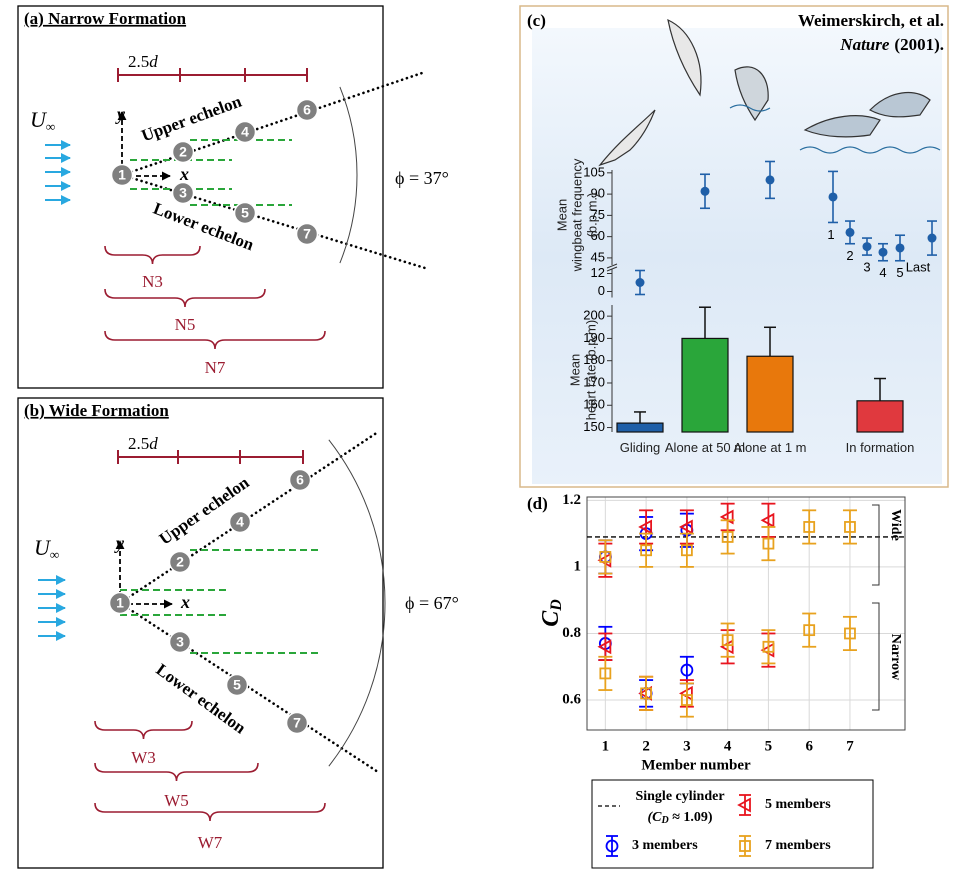 The image size is (960, 877). What do you see at coordinates (204, 510) in the screenshot?
I see `echelon-label: Upper echelon` at bounding box center [204, 510].